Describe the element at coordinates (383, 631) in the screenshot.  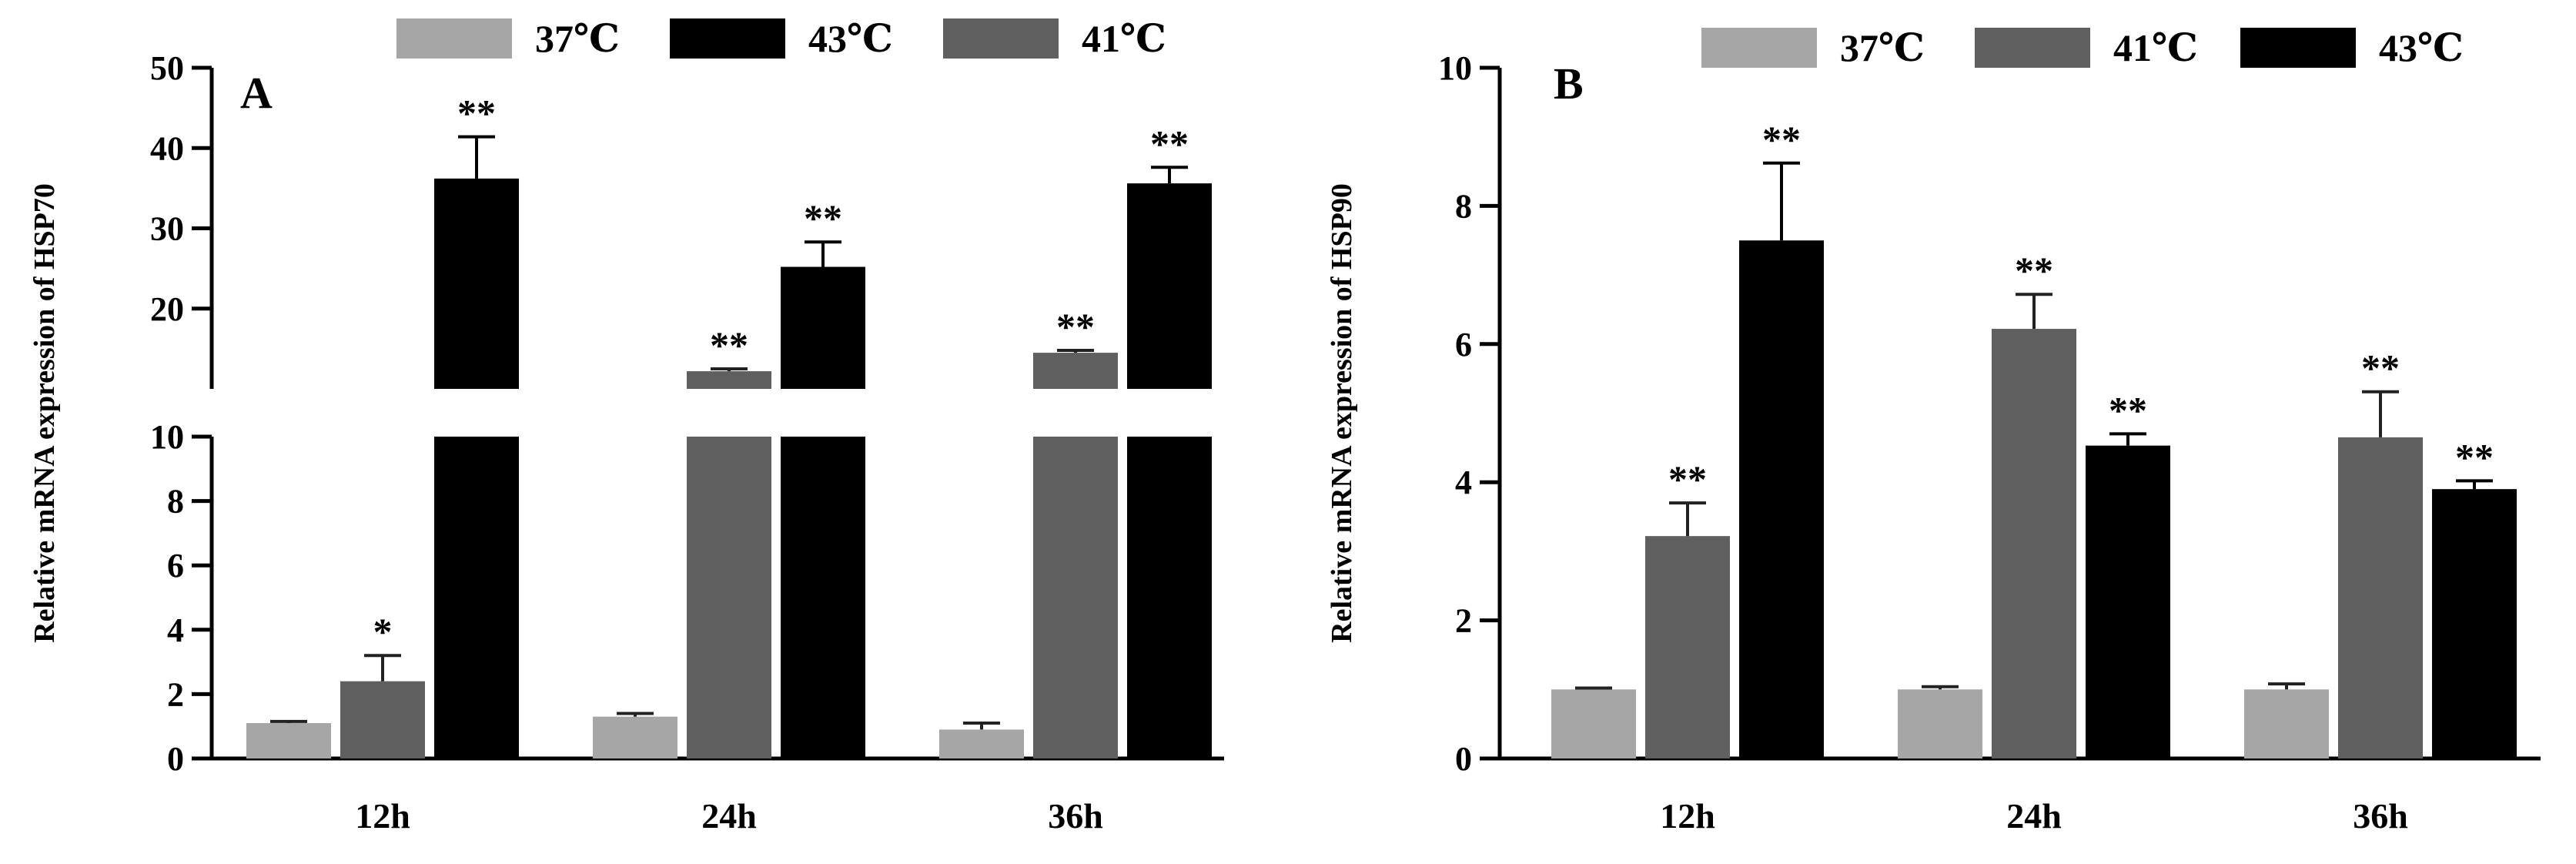
I see `significance-label-41c-12h: *` at that location.